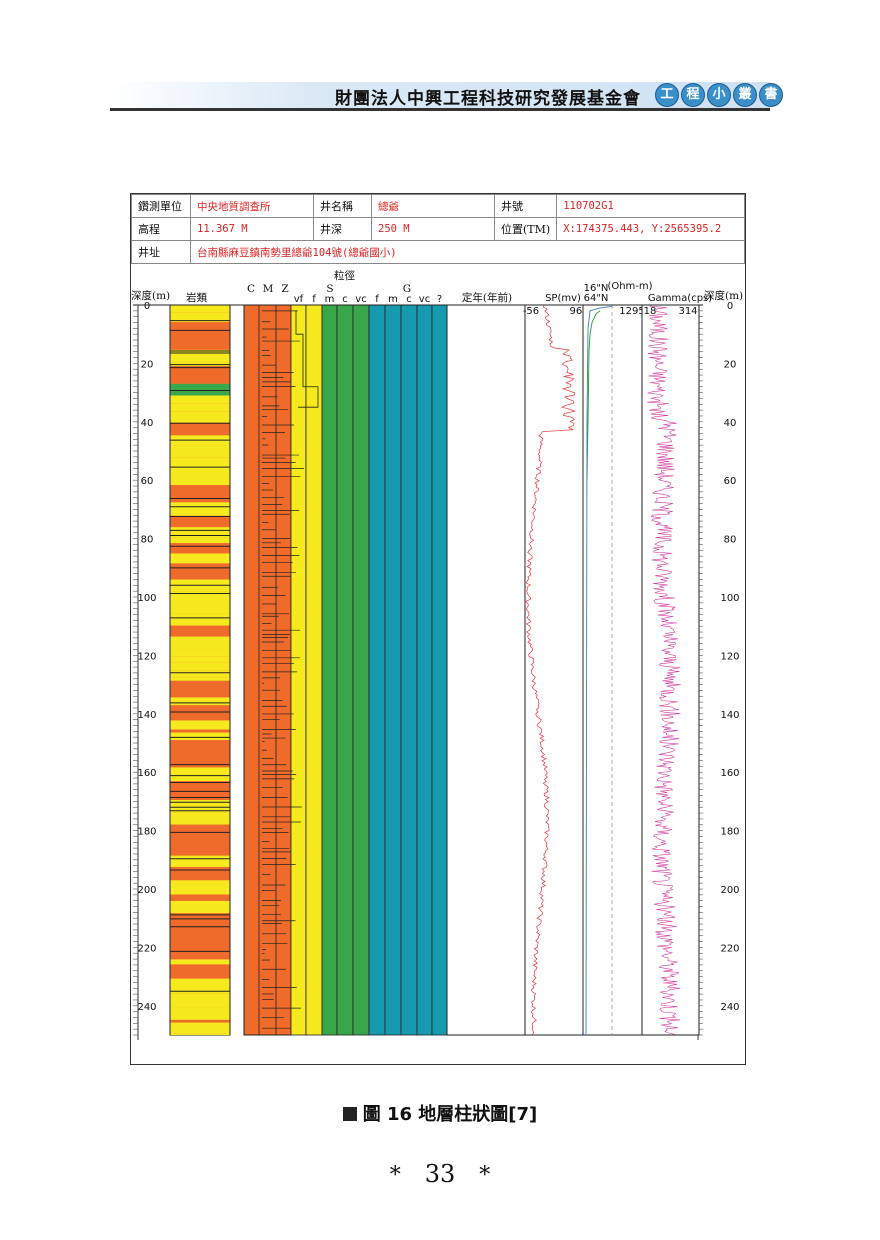  I want to click on sand-col-label: vf, so click(299, 299).